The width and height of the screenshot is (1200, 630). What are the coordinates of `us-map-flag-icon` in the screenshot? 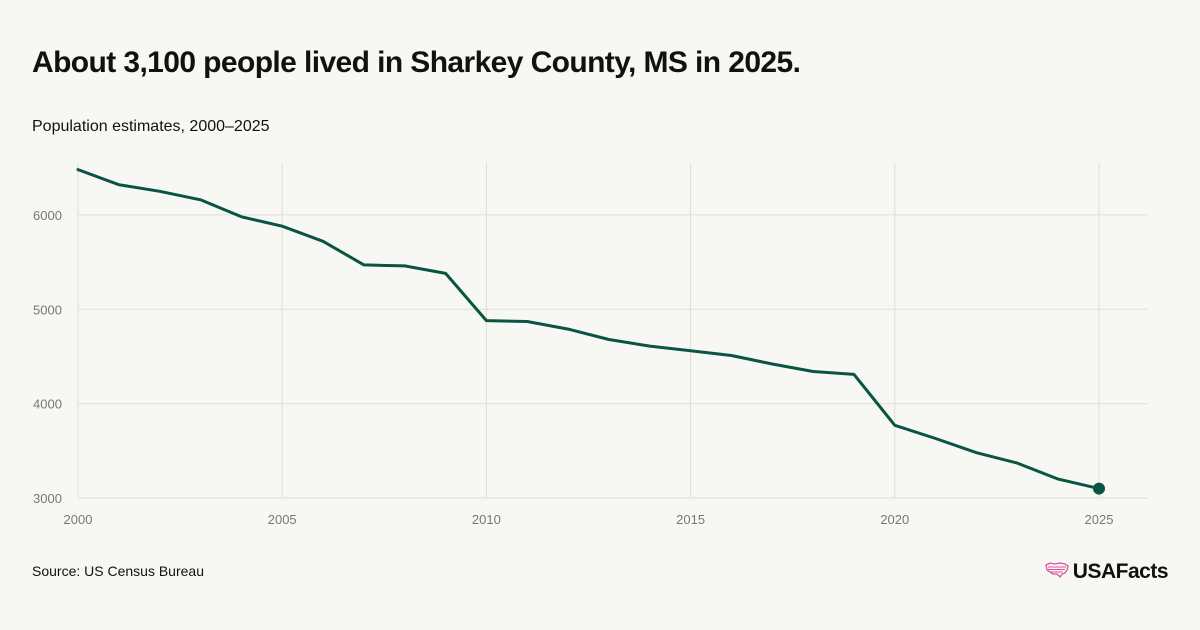 It's located at (1057, 572).